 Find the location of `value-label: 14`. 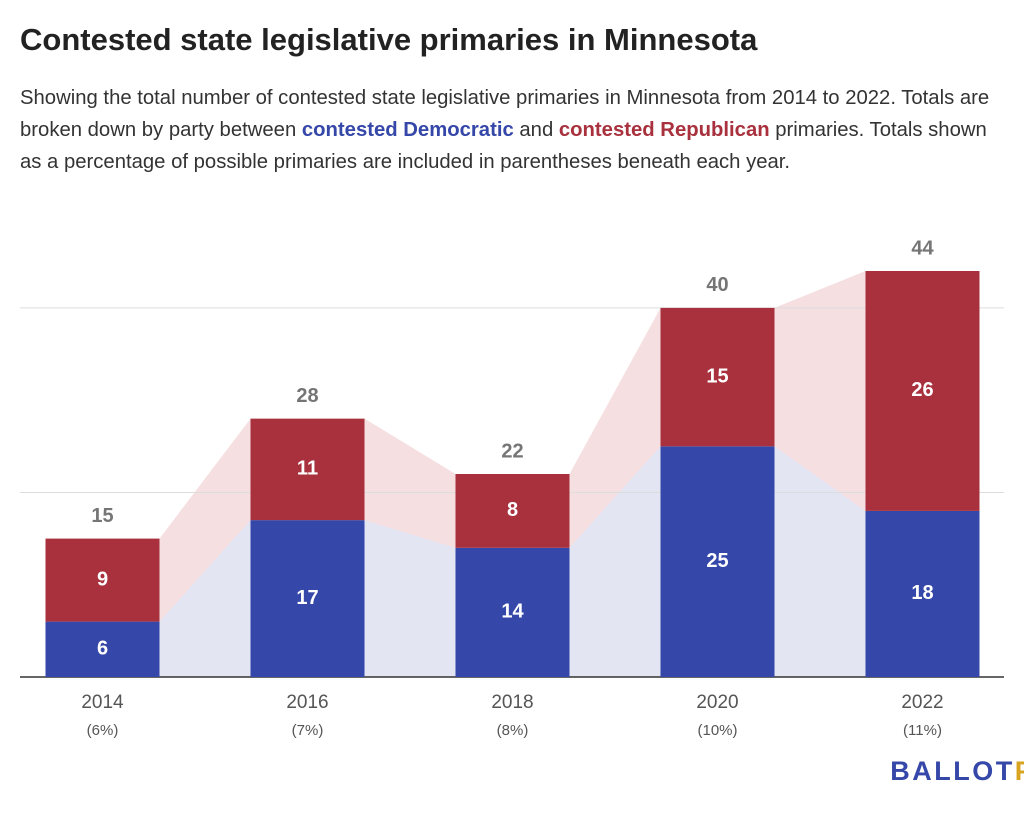

value-label: 14 is located at coordinates (512, 612).